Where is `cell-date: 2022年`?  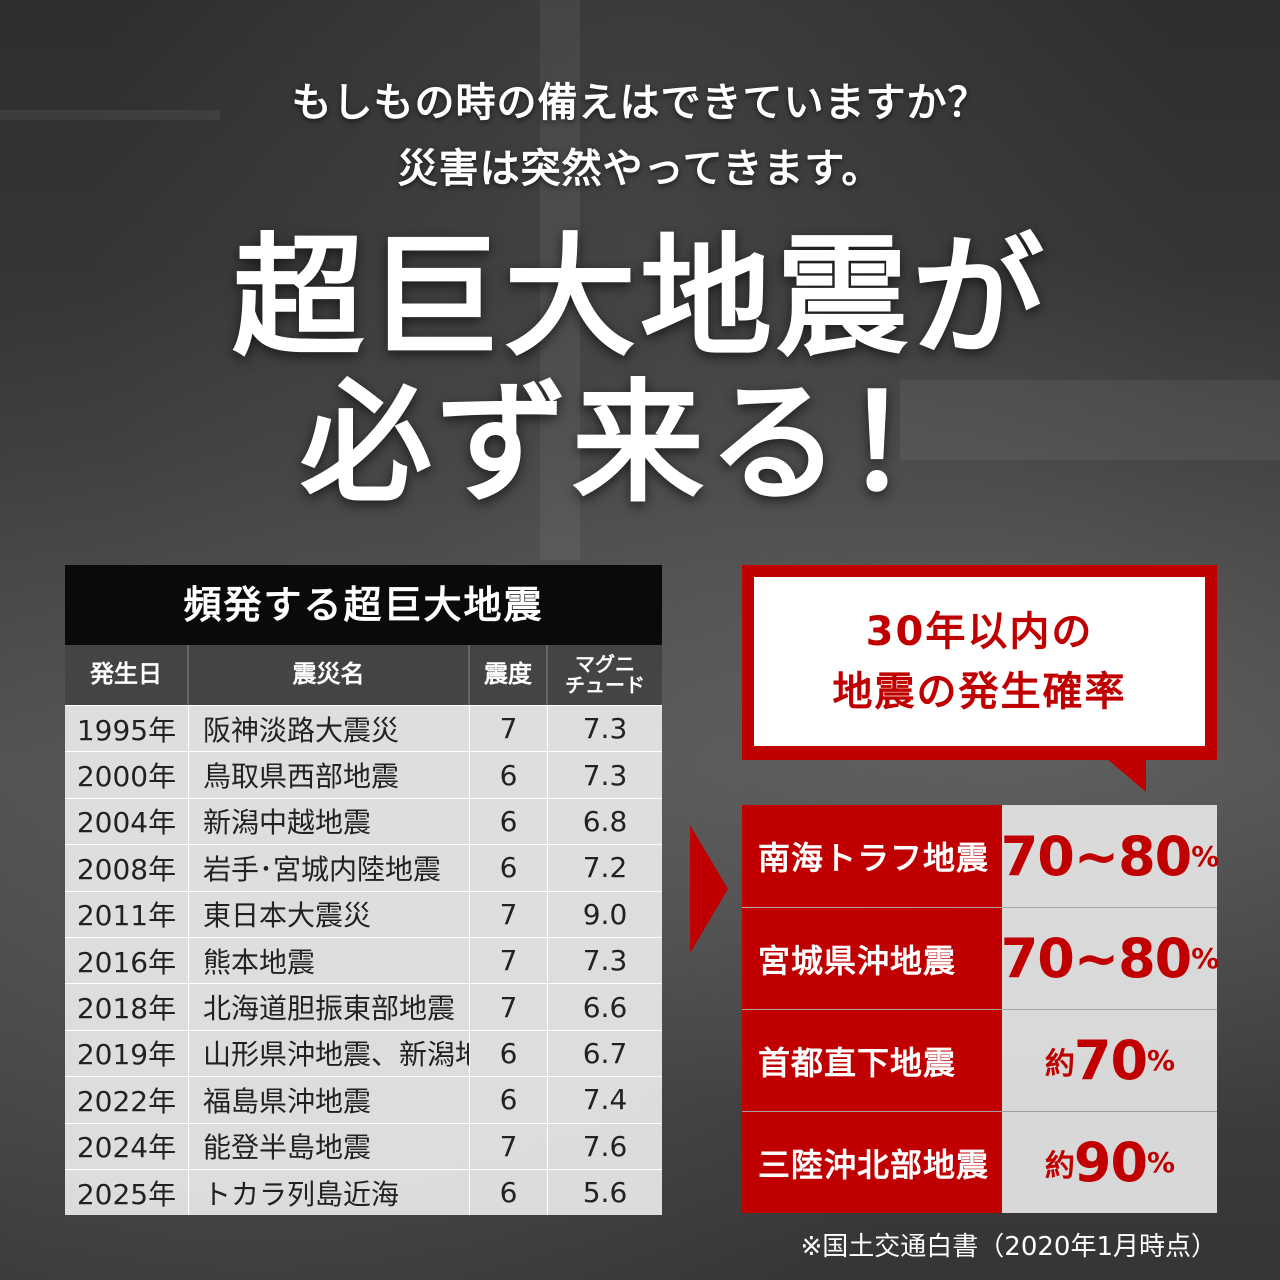
cell-date: 2022年 is located at coordinates (127, 1100).